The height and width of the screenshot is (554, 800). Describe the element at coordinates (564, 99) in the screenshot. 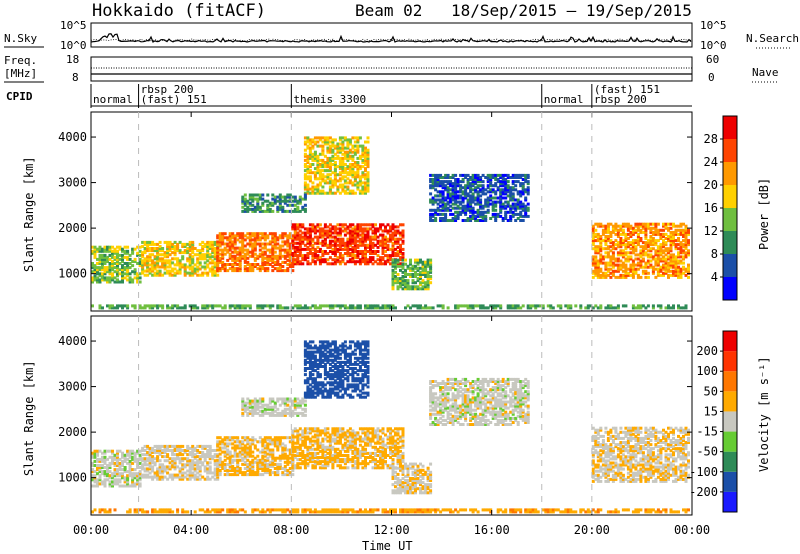

I see `cpid-segment-label: normal` at that location.